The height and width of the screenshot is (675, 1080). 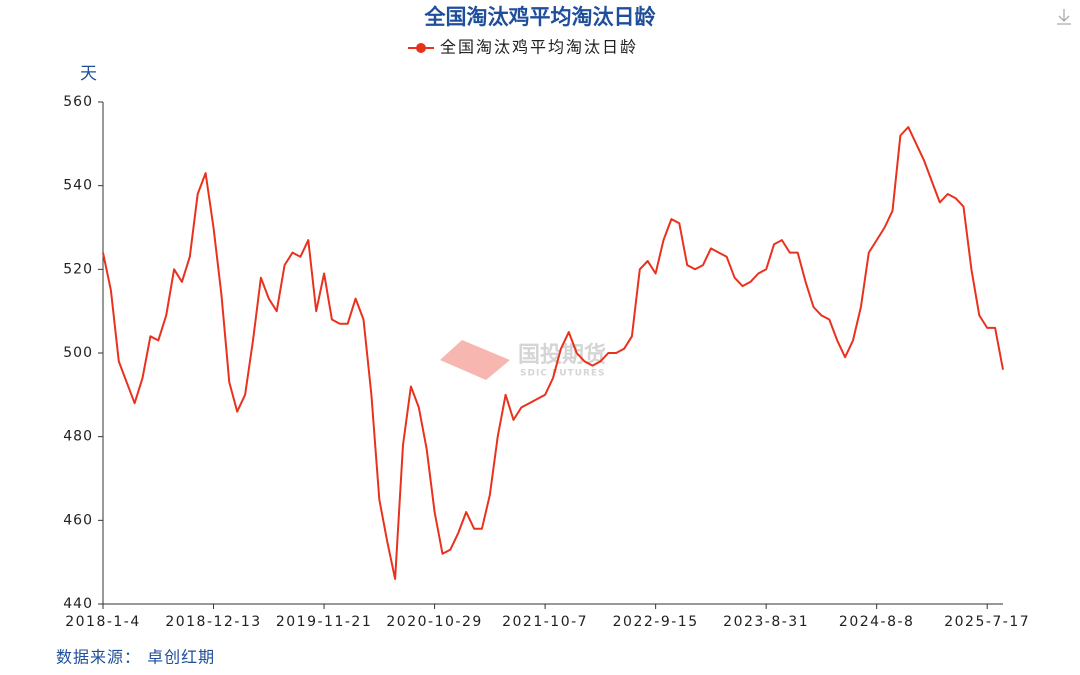 I want to click on legend-marker, so click(x=421, y=48).